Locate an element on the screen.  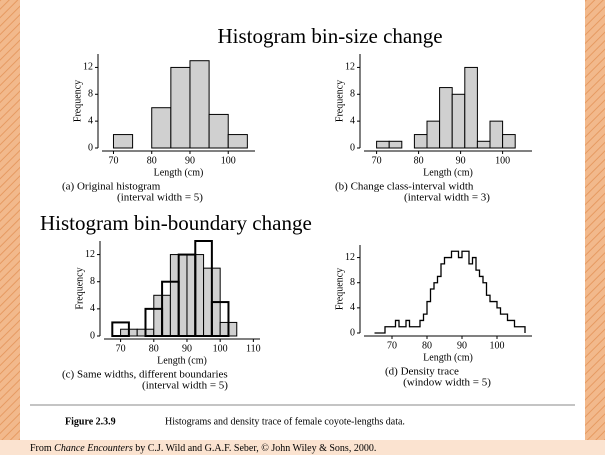
caption: (d) Density trace is located at coordinates (422, 372).